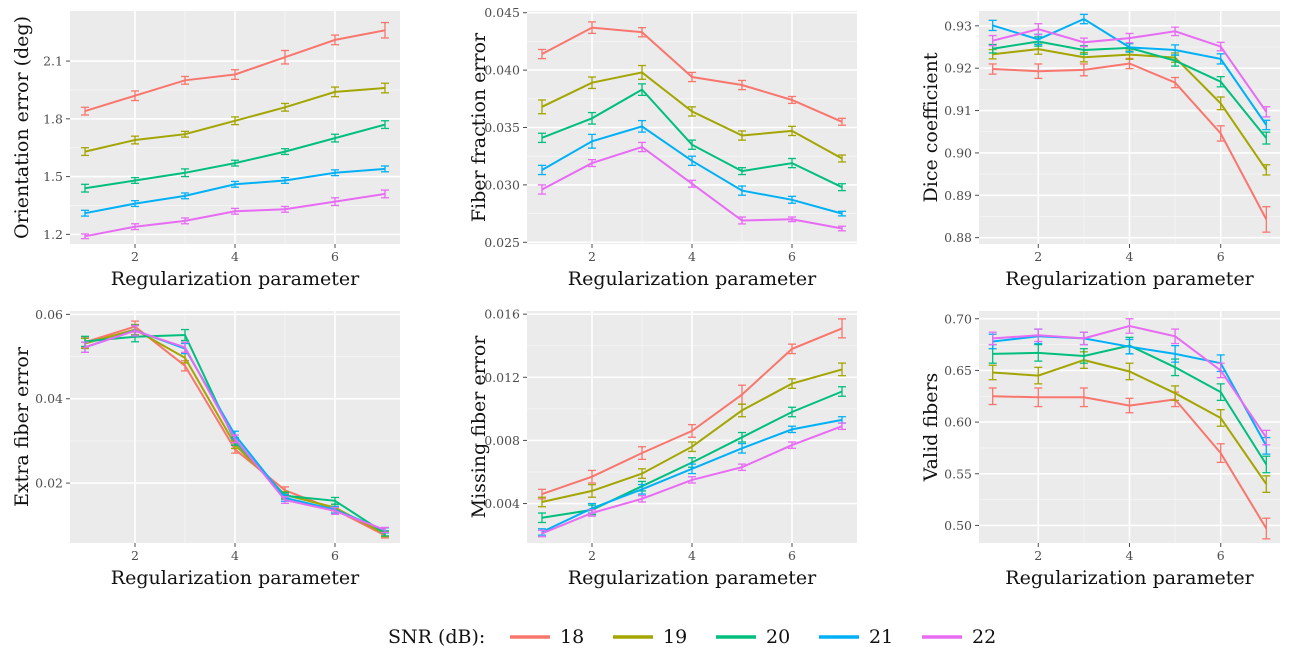 Image resolution: width=1292 pixels, height=654 pixels. I want to click on y-tick-label: 0.65, so click(958, 370).